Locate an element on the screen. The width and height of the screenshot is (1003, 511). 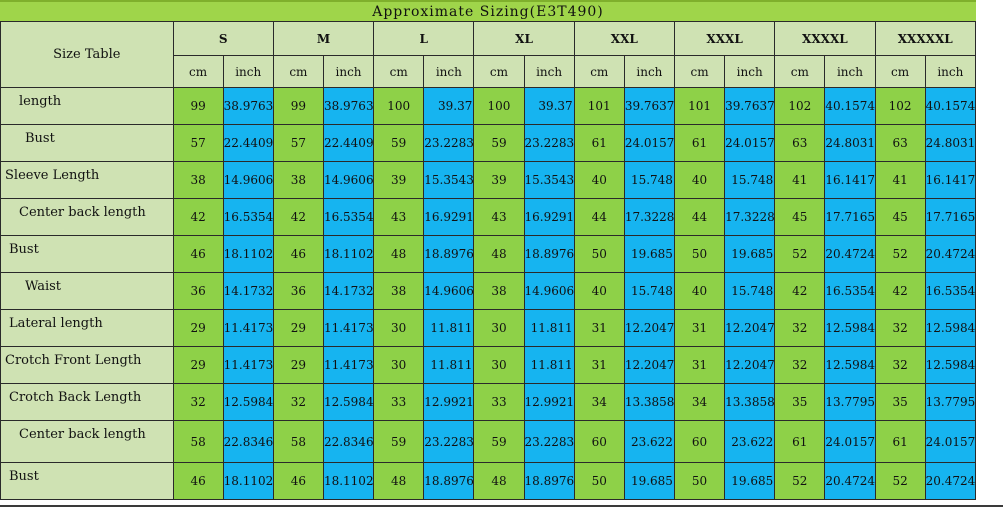
inch-value-cell: 40.1574 is located at coordinates (850, 106).